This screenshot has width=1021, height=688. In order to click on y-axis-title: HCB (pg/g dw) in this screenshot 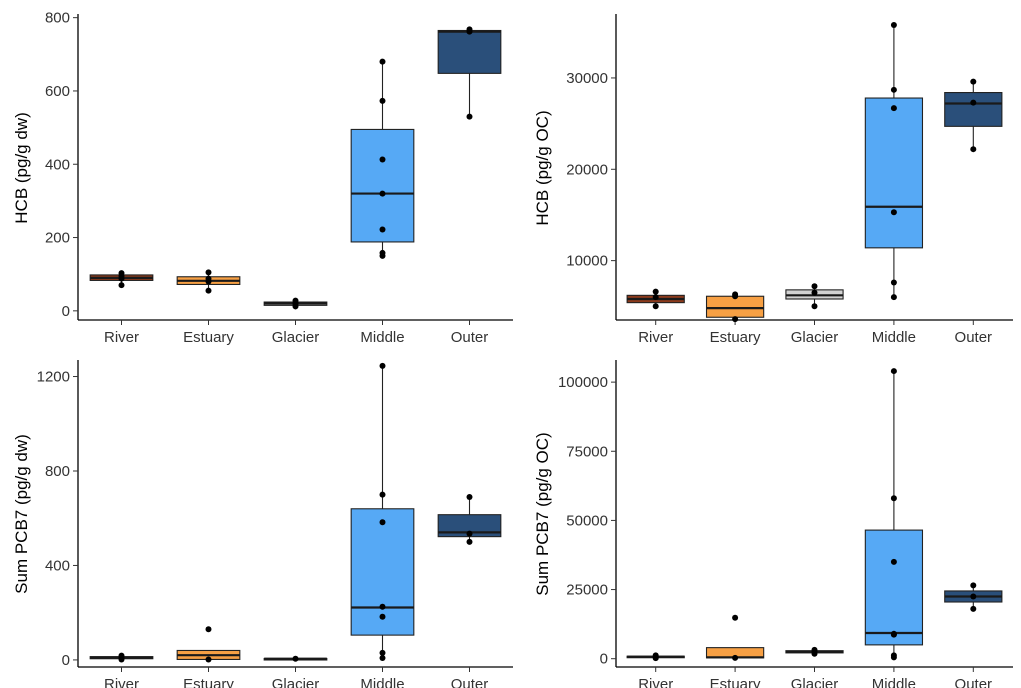, I will do `click(21, 167)`.